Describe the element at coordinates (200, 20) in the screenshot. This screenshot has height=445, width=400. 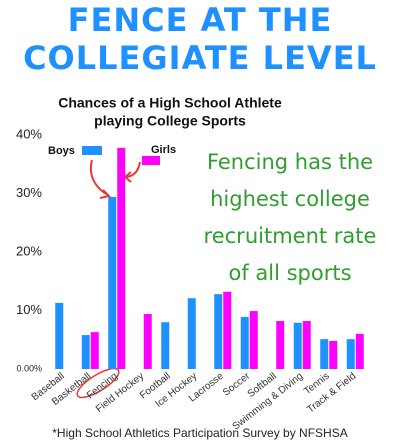
I see `chart-title: FENCE AT THE` at that location.